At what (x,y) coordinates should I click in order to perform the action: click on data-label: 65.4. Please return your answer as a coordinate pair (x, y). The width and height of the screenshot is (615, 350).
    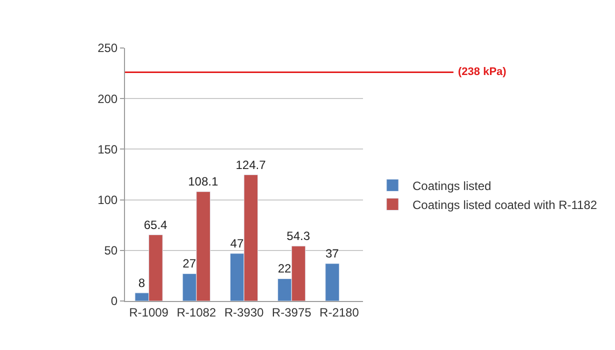
    Looking at the image, I should click on (156, 225).